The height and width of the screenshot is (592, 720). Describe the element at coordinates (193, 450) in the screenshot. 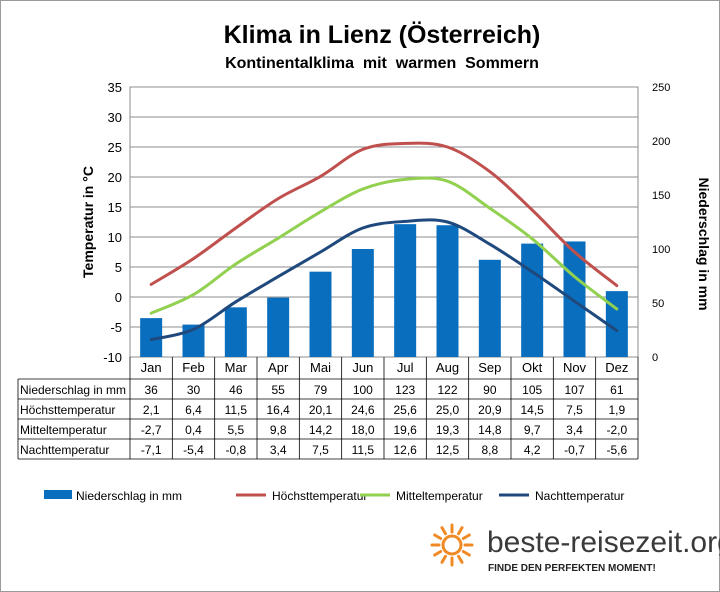

I see `table-cell: -5,4` at that location.